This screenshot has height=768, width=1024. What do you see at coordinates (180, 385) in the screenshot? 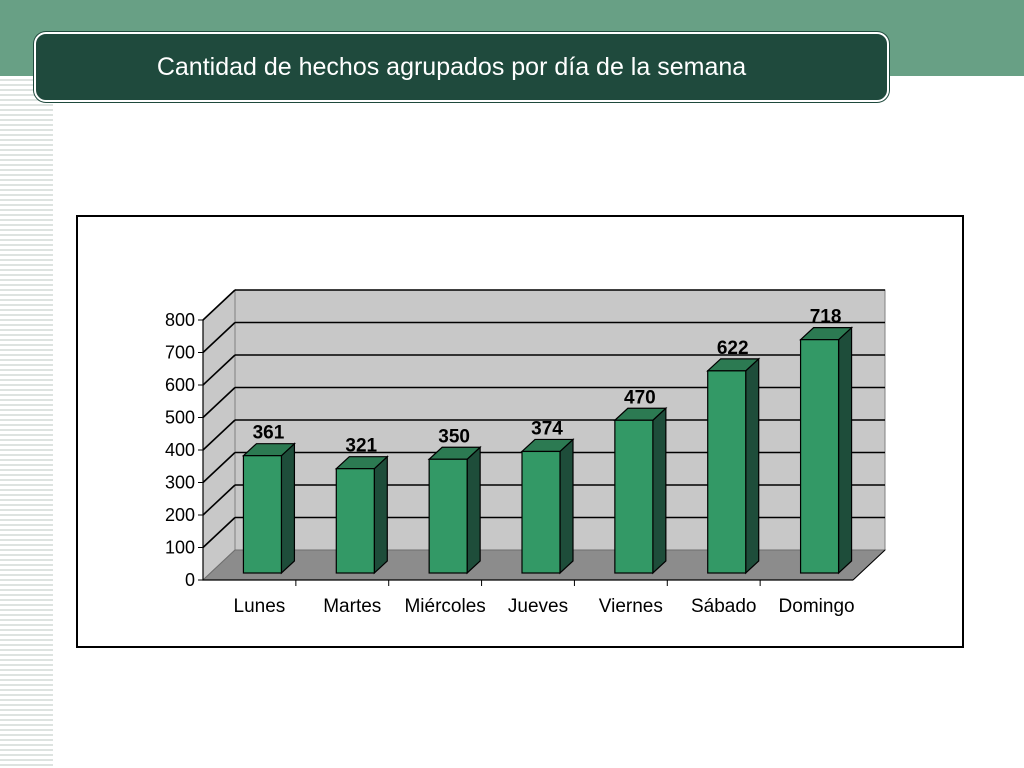
I see `y-tick-label: 600` at bounding box center [180, 385].